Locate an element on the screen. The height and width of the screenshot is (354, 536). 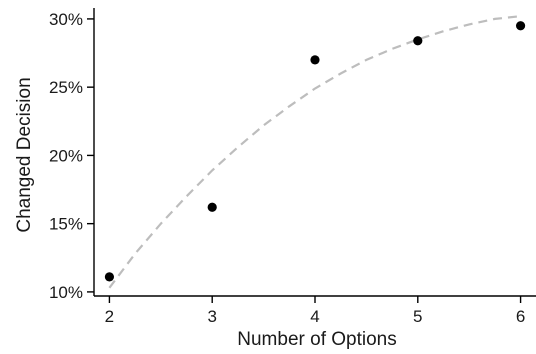
y-tick-label: 30% is located at coordinates (66, 19).